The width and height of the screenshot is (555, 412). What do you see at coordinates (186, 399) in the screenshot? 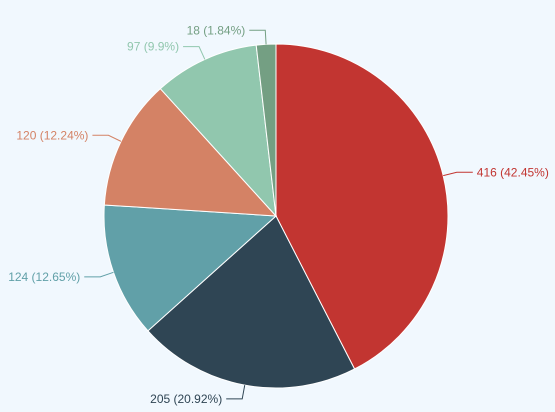
I see `slice-label: 205 (20.92%)` at bounding box center [186, 399].